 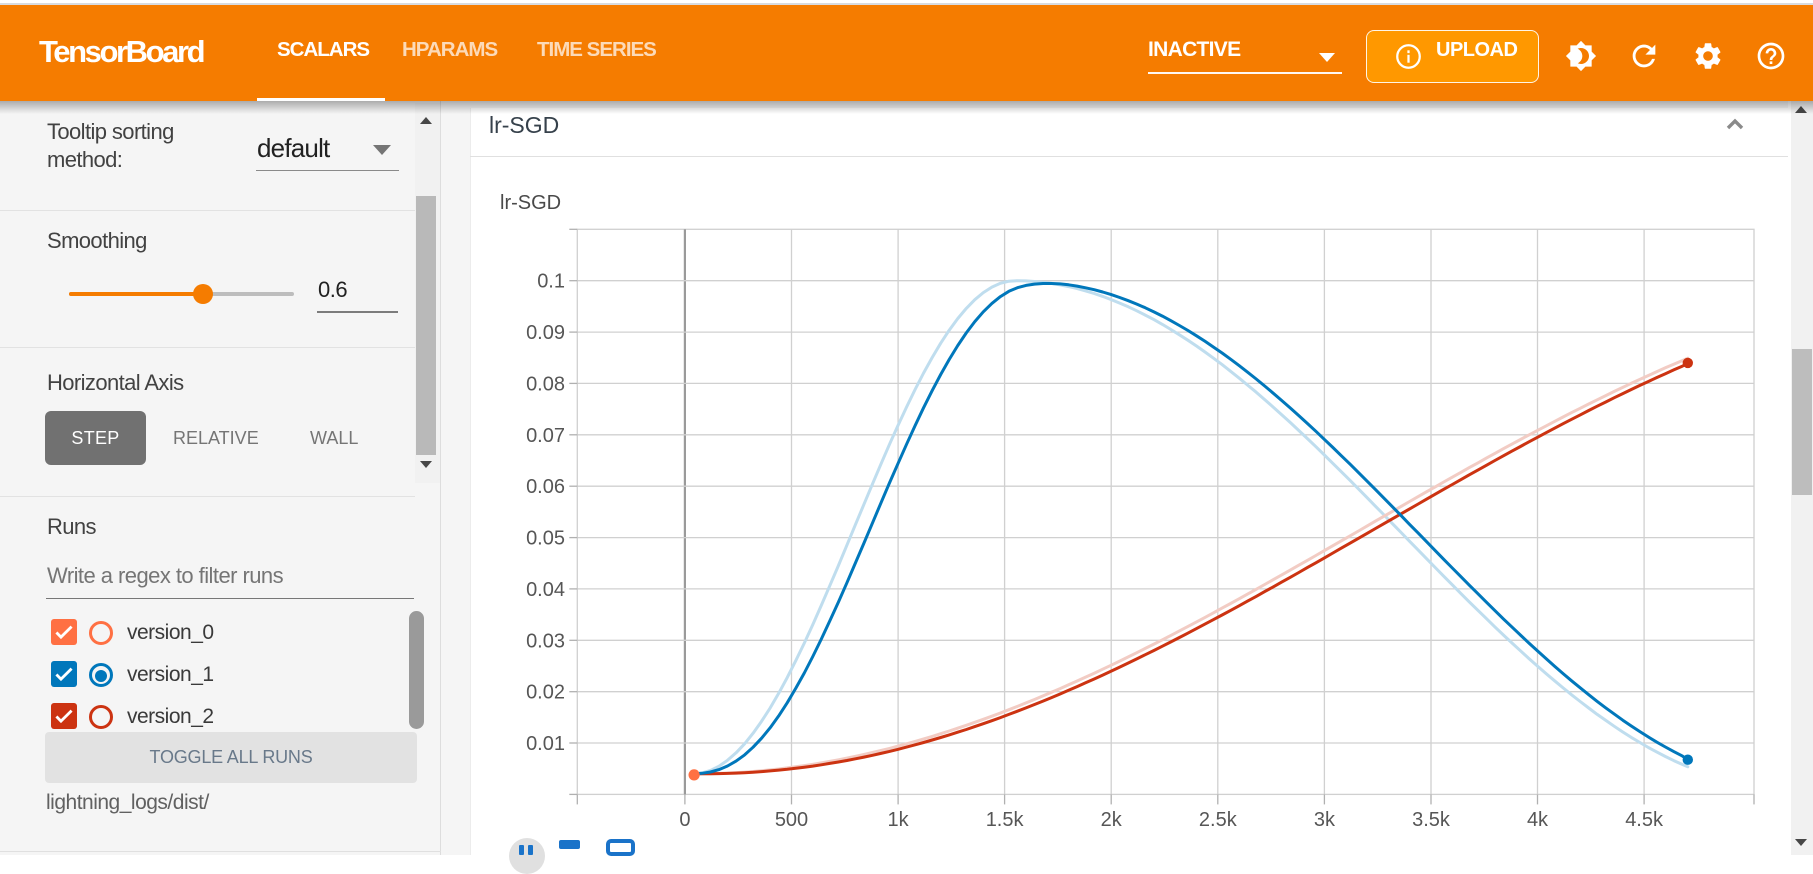 I want to click on svg-text: 2k, so click(x=1112, y=820).